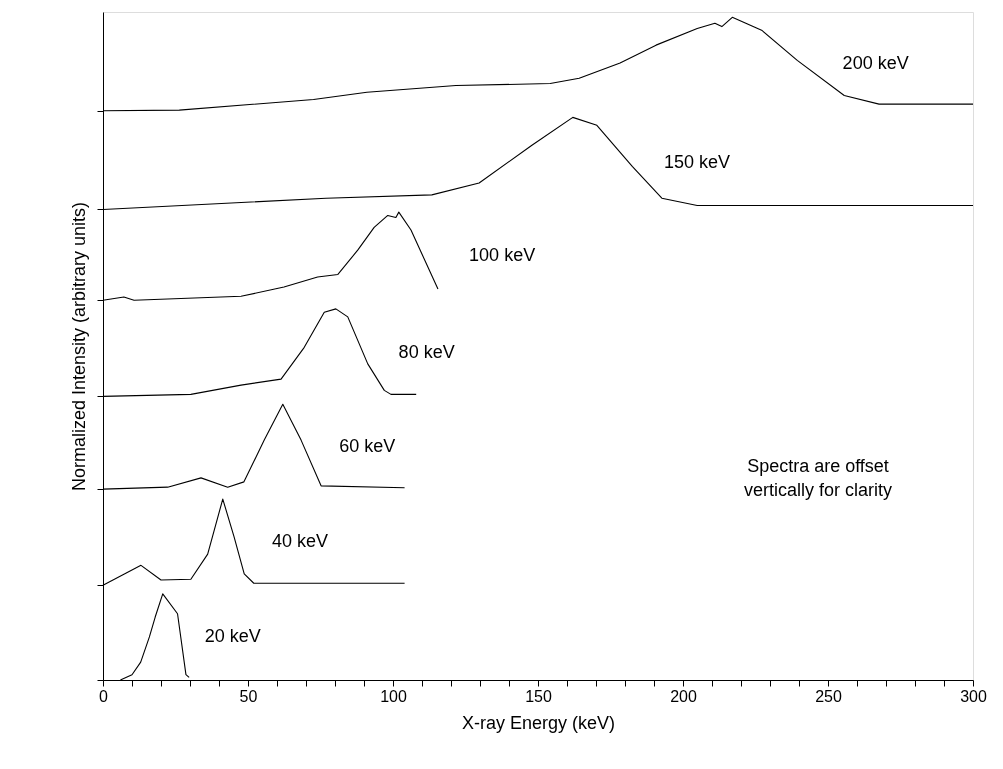 This screenshot has width=1003, height=769. Describe the element at coordinates (426, 351) in the screenshot. I see `series-label: 80 keV` at that location.